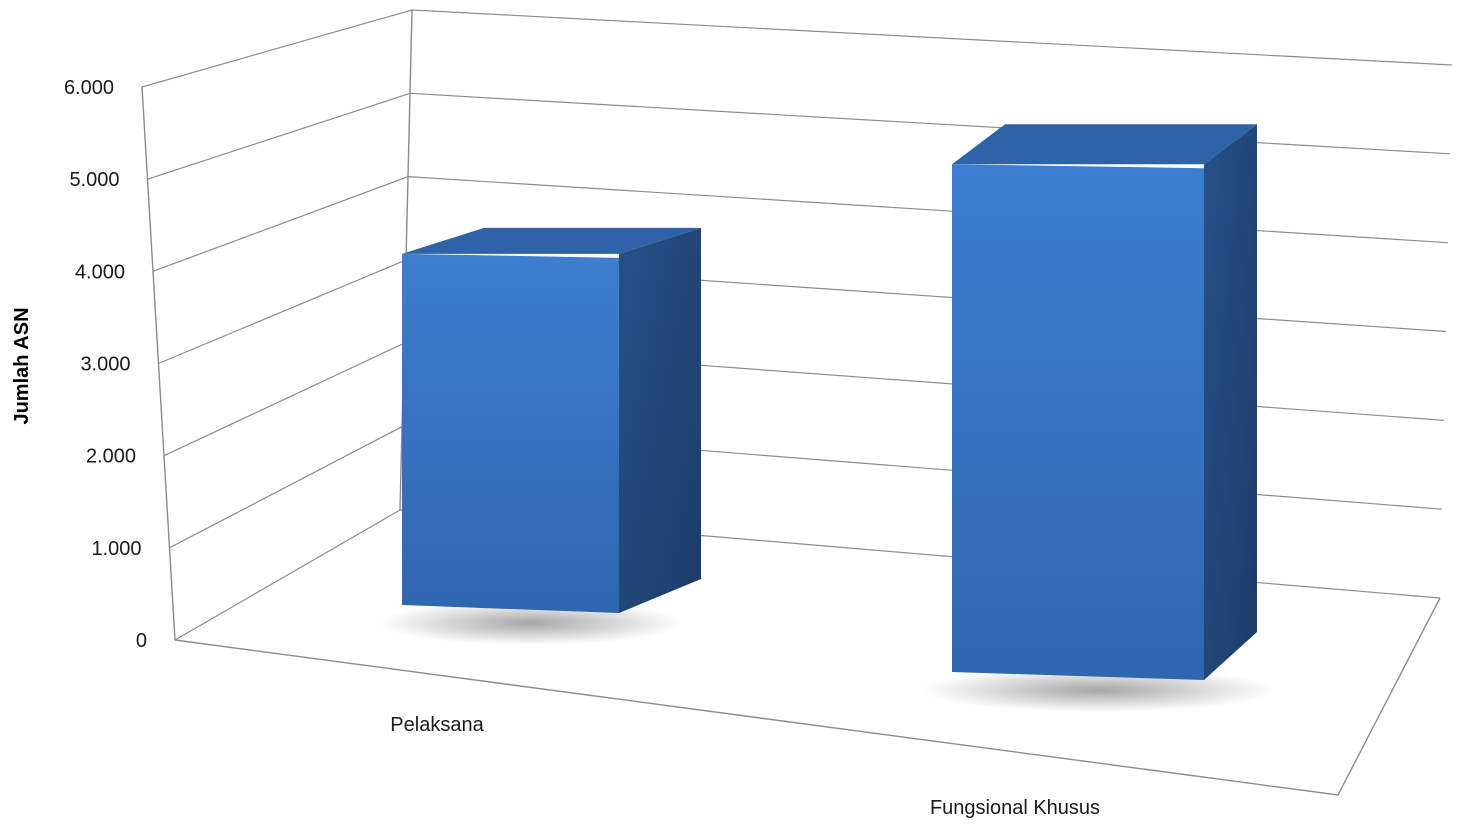 This screenshot has height=827, width=1475. Describe the element at coordinates (158, 363) in the screenshot. I see `y-axis-line` at that location.